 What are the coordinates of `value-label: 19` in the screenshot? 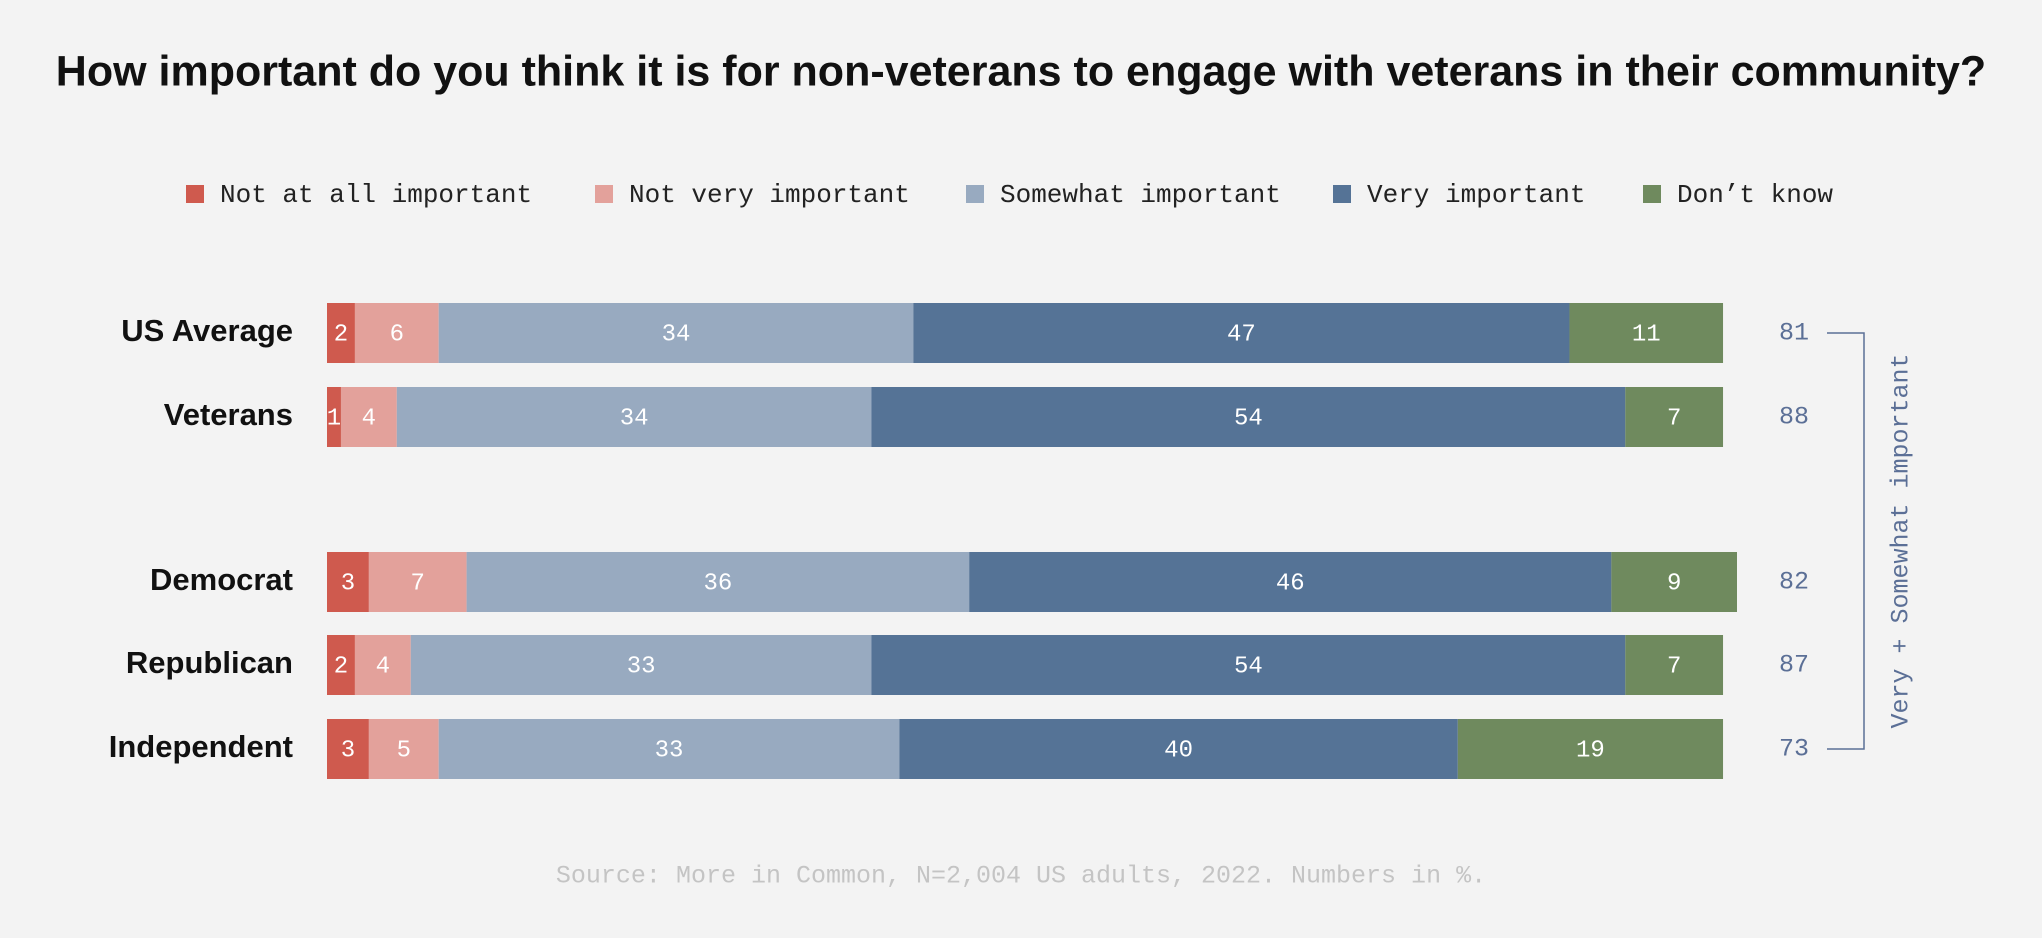 It's located at (1590, 750).